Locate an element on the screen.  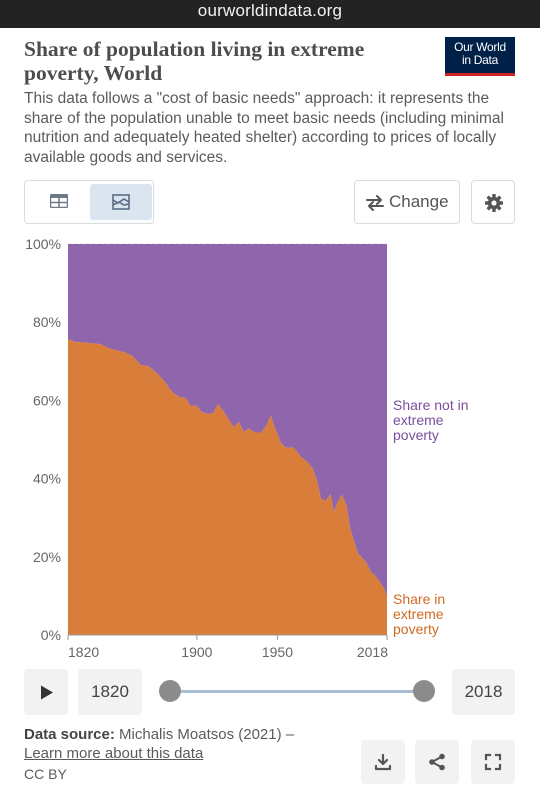
fullscreen-button is located at coordinates (493, 762).